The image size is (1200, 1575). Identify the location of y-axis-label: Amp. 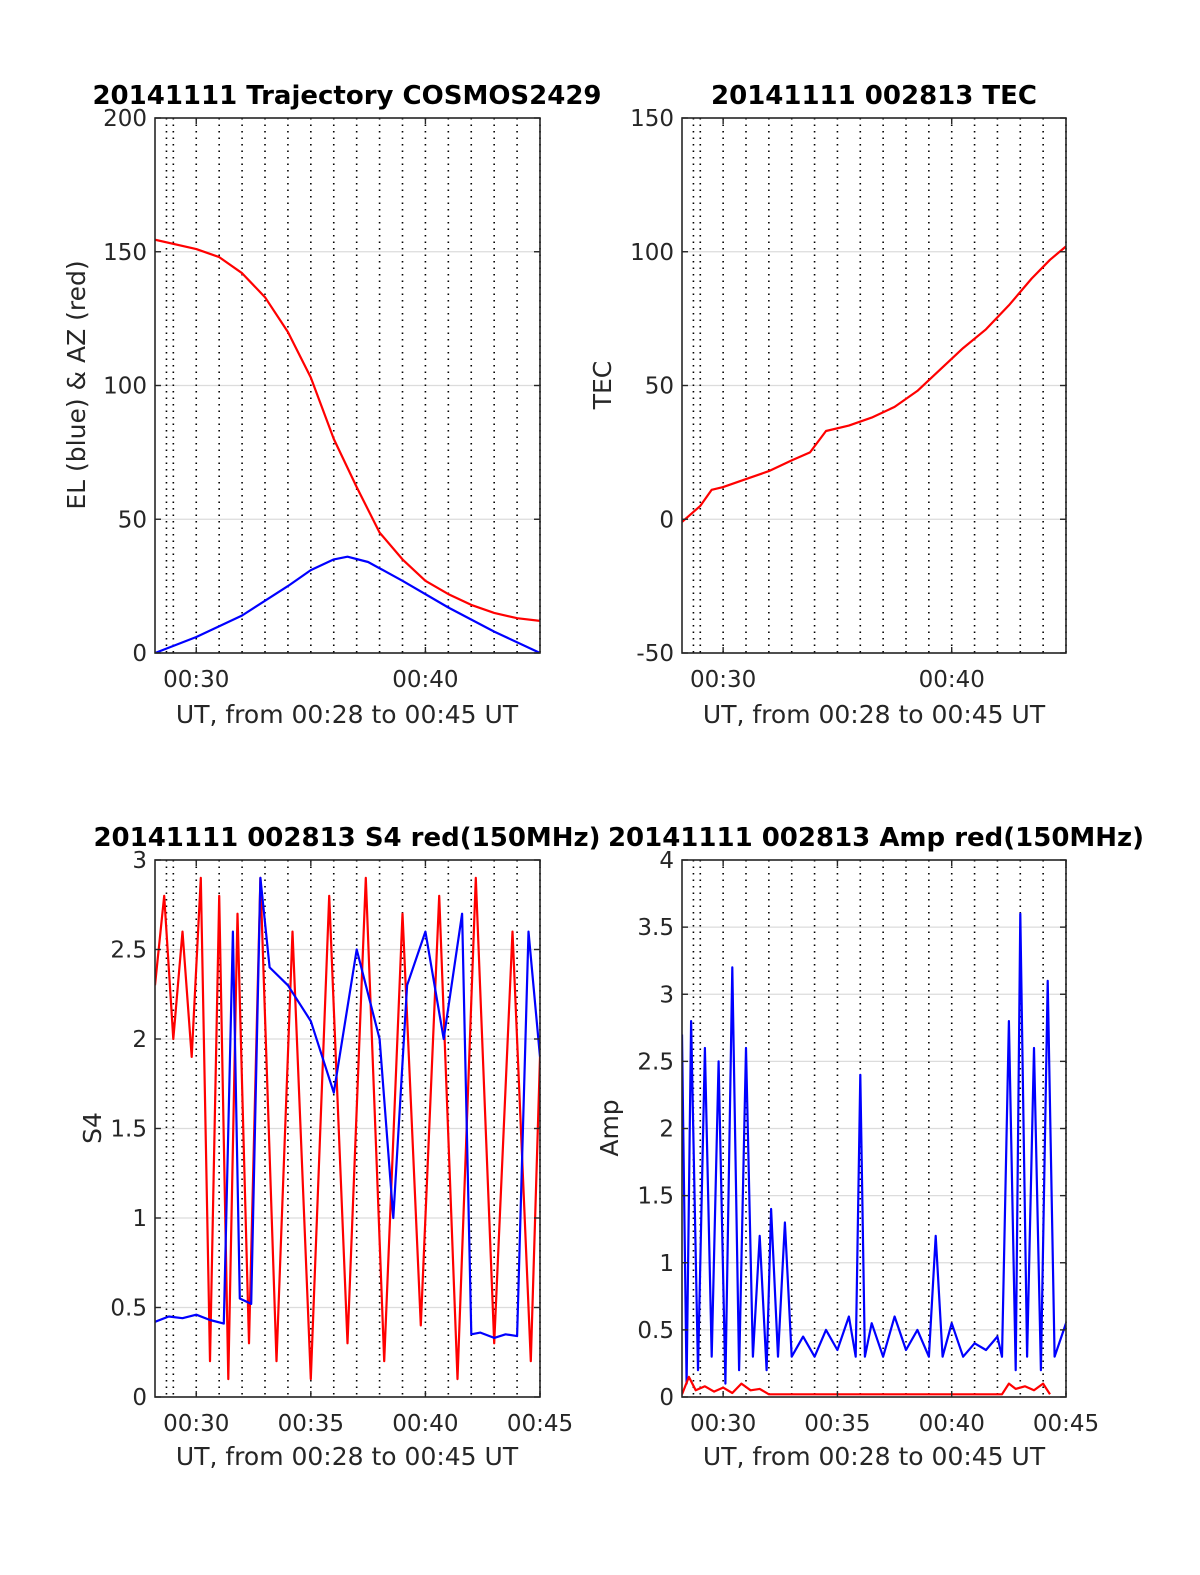
(609, 1127).